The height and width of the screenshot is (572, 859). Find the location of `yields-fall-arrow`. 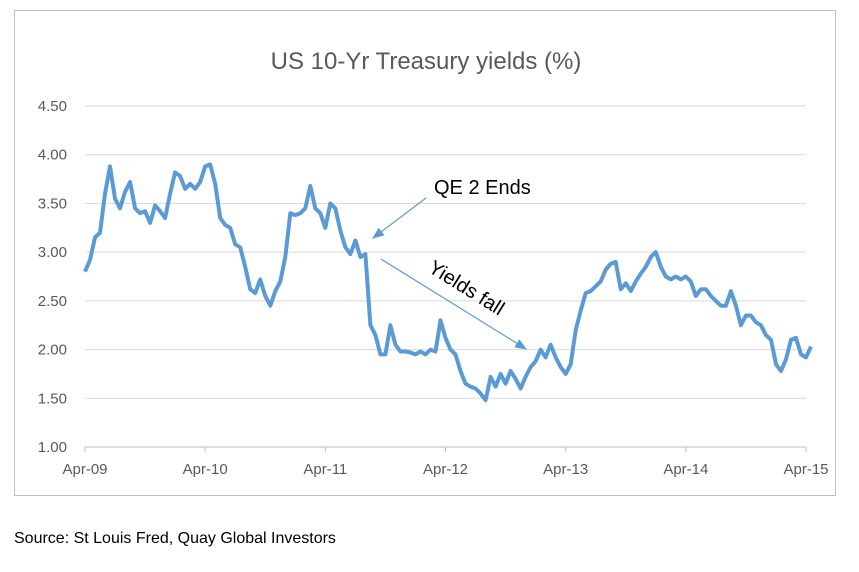

yields-fall-arrow is located at coordinates (454, 304).